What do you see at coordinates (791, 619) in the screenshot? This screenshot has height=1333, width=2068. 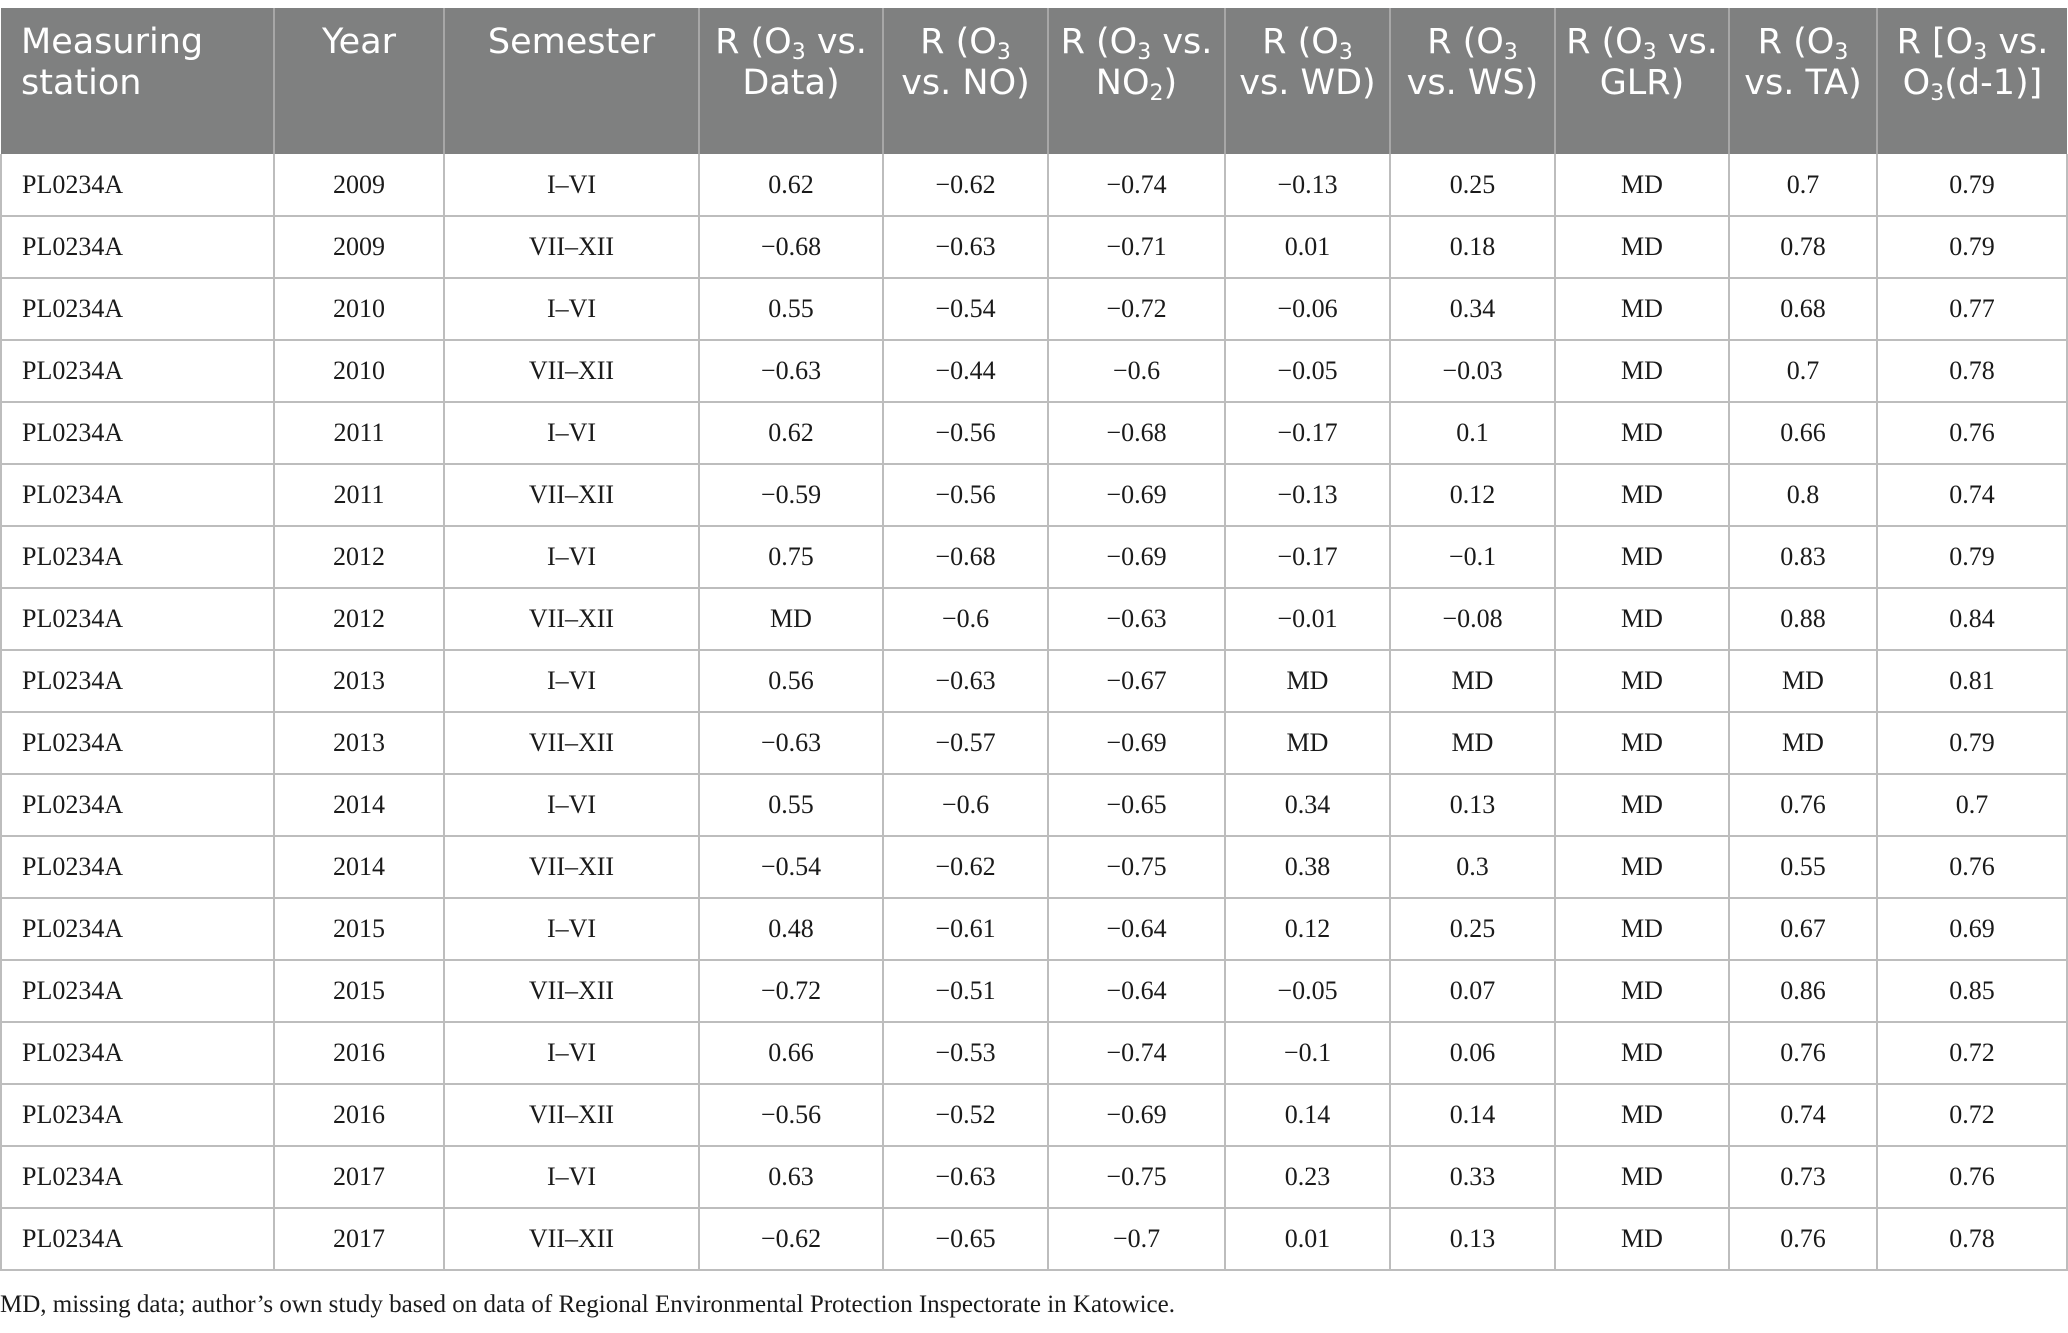 I see `cell-r-data: MD` at bounding box center [791, 619].